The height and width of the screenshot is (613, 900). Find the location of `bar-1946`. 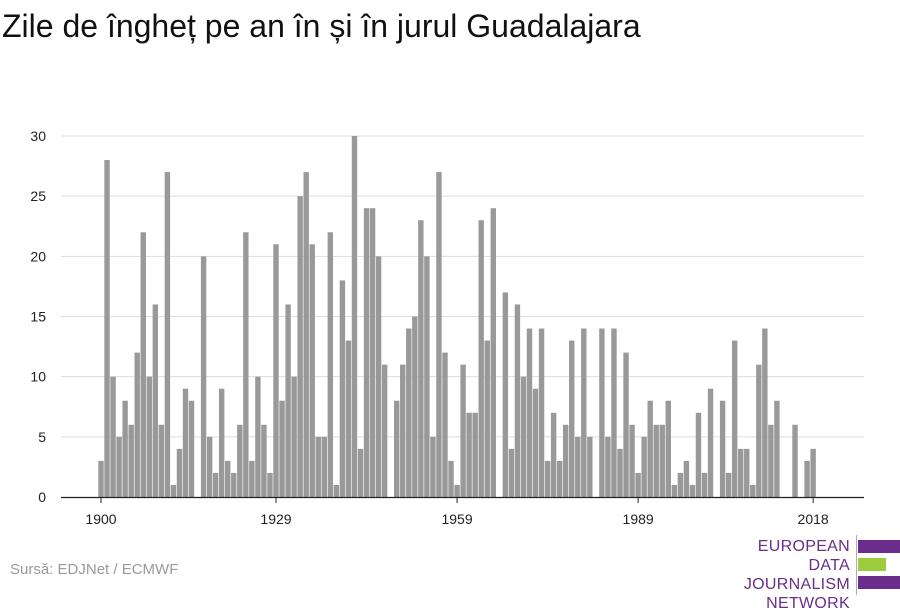

bar-1946 is located at coordinates (378, 376).